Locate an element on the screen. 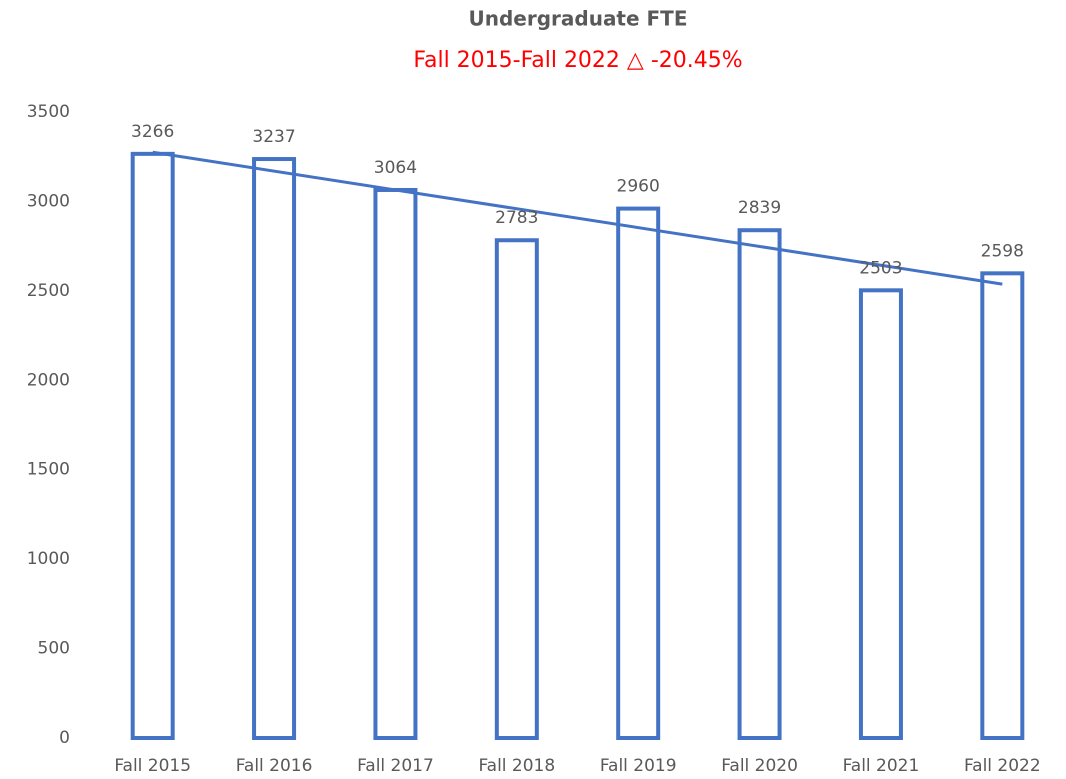 Image resolution: width=1066 pixels, height=779 pixels. data-label: 2783 is located at coordinates (516, 218).